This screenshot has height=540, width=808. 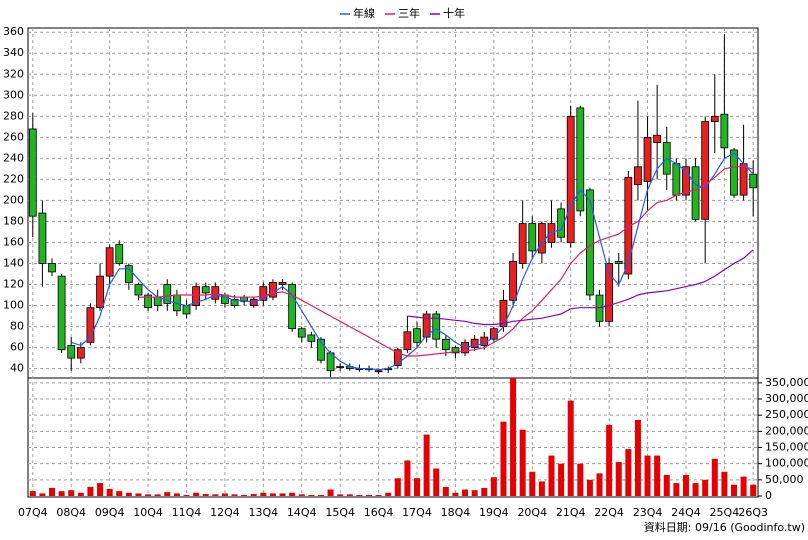 What do you see at coordinates (13, 305) in the screenshot?
I see `y-tick-label: 100` at bounding box center [13, 305].